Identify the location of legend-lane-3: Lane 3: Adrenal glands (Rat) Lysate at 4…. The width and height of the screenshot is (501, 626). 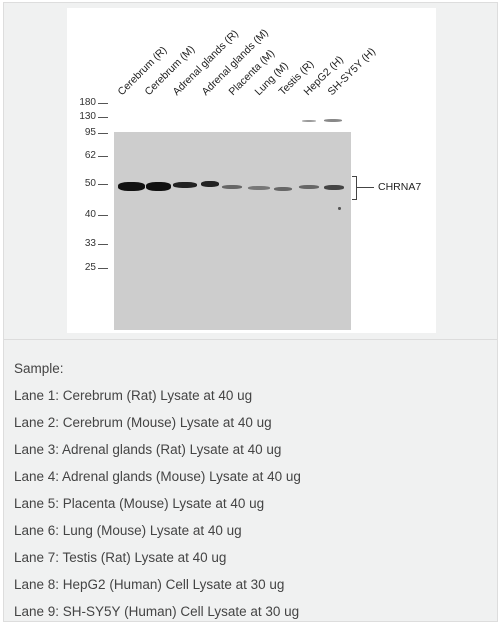
(148, 449).